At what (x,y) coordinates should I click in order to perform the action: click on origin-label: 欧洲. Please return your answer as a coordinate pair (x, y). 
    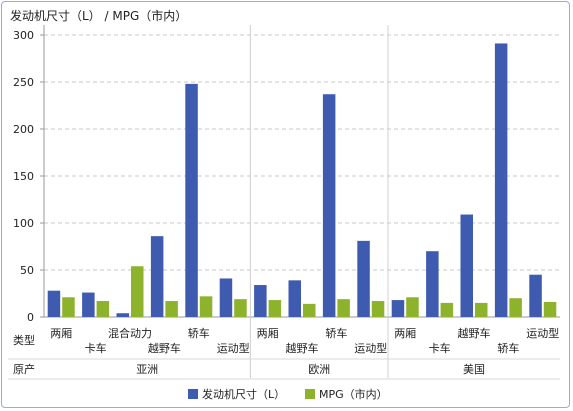
    Looking at the image, I should click on (319, 369).